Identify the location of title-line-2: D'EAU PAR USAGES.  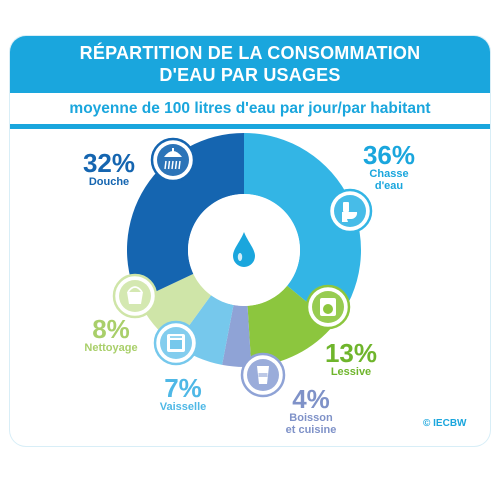
(250, 75).